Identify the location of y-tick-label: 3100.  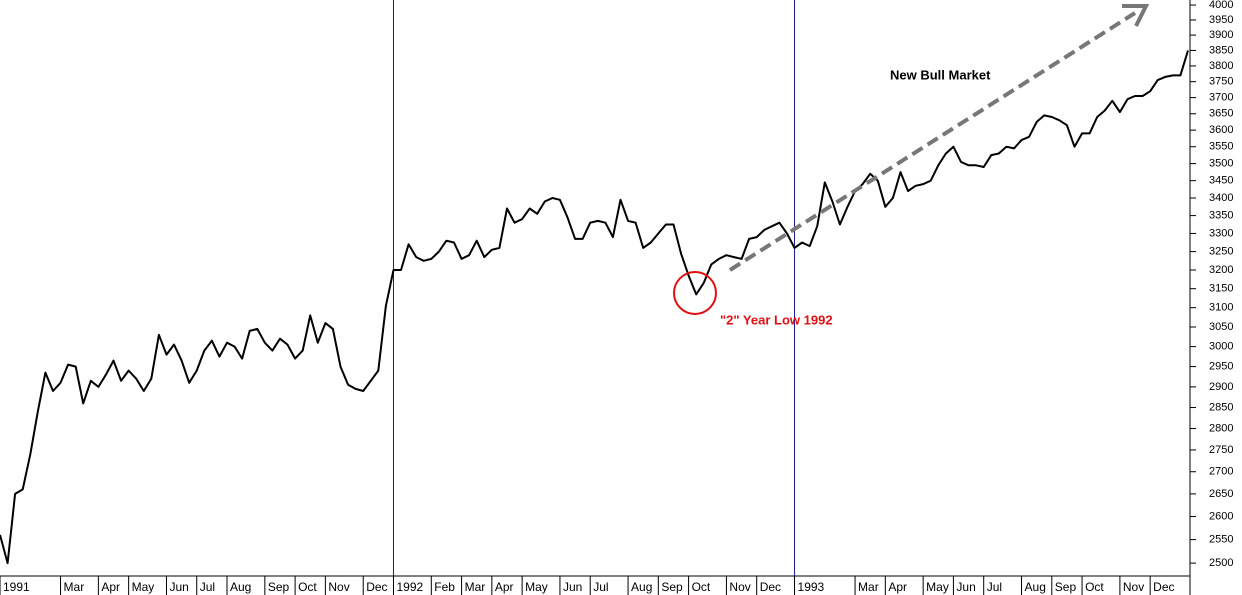
(1221, 308).